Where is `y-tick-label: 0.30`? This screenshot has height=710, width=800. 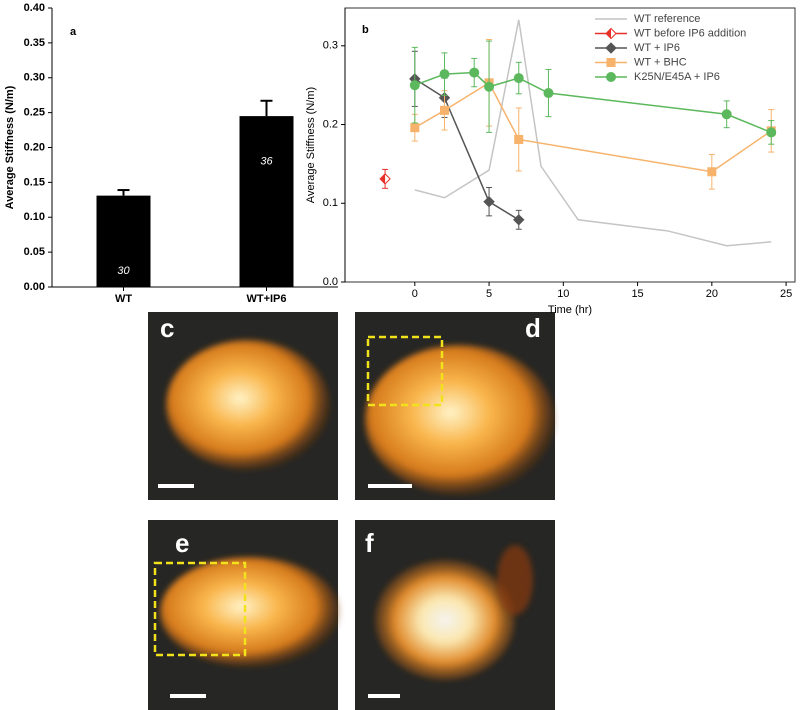
y-tick-label: 0.30 is located at coordinates (34, 78).